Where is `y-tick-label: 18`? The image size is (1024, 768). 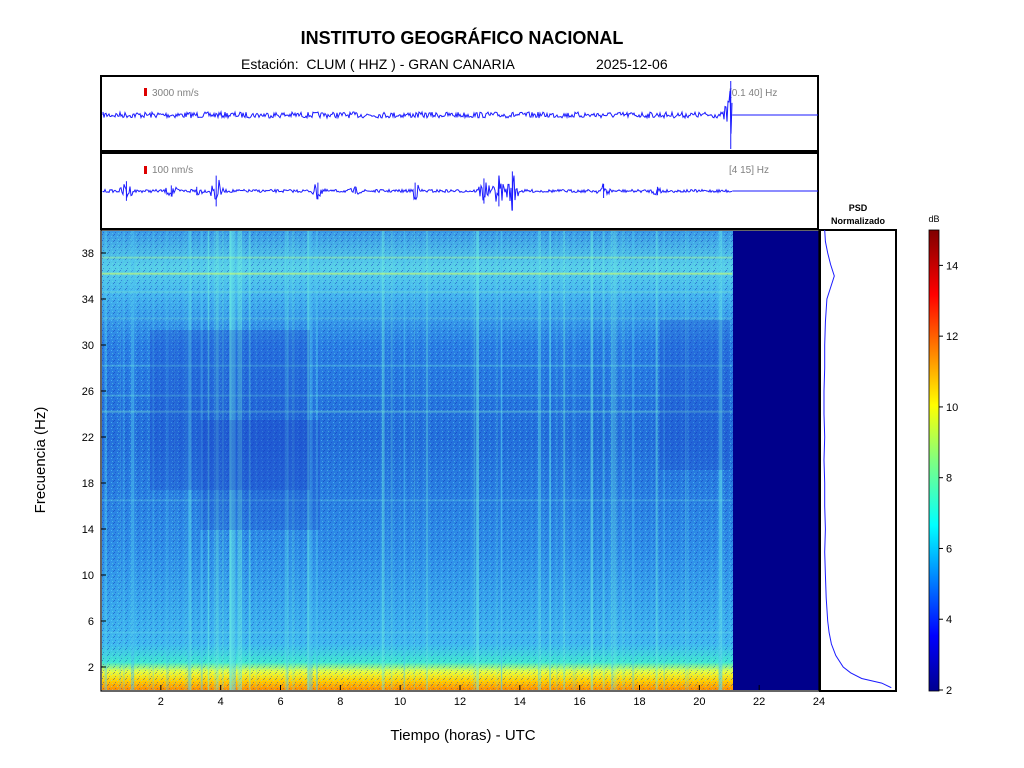
y-tick-label: 18 is located at coordinates (88, 484).